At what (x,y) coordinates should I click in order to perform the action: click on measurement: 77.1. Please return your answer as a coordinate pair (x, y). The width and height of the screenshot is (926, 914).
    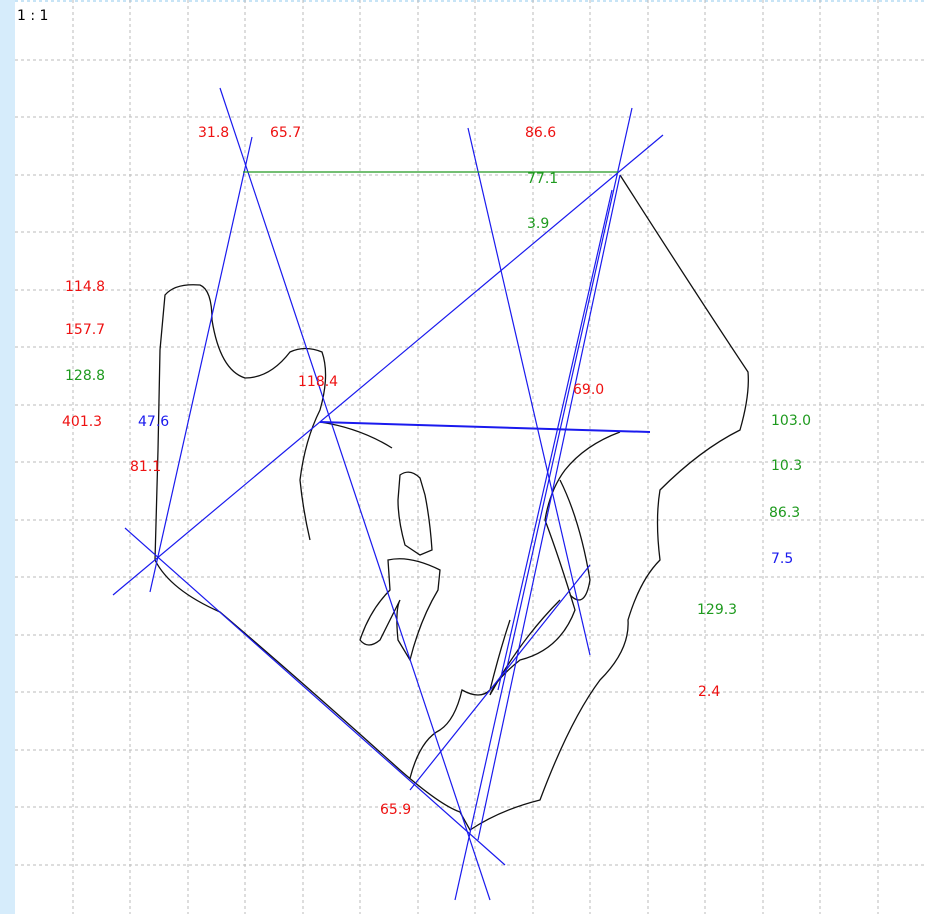
    Looking at the image, I should click on (542, 179).